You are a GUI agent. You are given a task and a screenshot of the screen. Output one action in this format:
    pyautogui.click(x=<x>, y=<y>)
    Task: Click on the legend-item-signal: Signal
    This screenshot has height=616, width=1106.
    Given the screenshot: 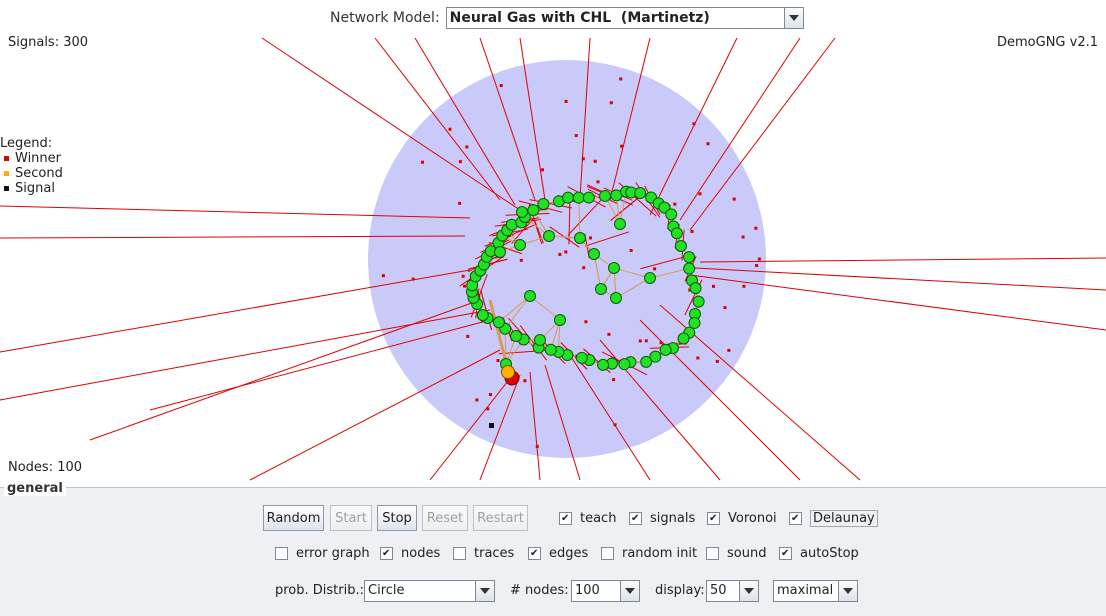 What is the action you would take?
    pyautogui.click(x=31, y=188)
    